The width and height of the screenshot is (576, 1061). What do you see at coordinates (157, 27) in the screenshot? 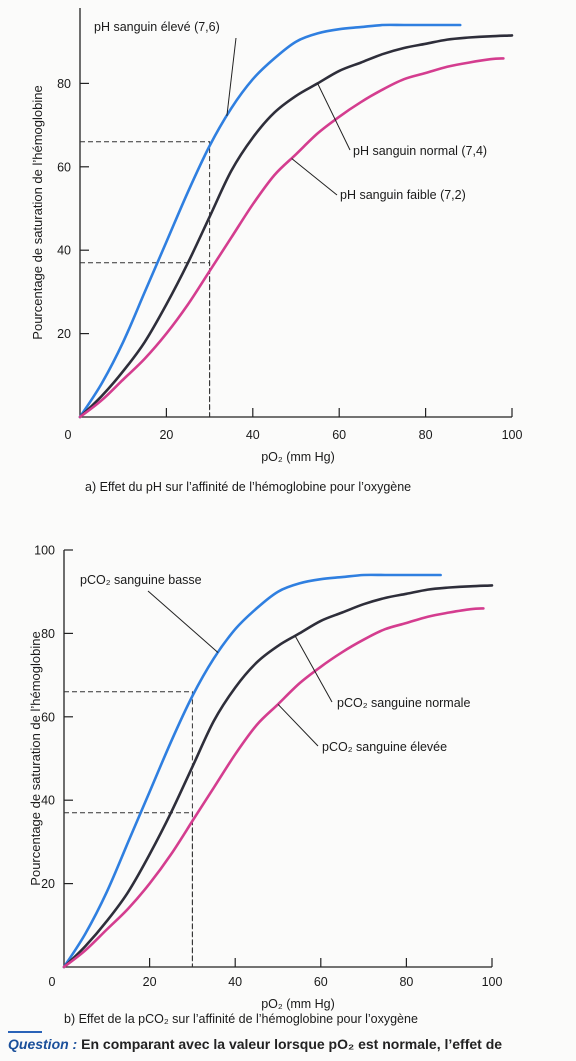
I see `series-annotation: pH sanguin élevé (7,6)` at bounding box center [157, 27].